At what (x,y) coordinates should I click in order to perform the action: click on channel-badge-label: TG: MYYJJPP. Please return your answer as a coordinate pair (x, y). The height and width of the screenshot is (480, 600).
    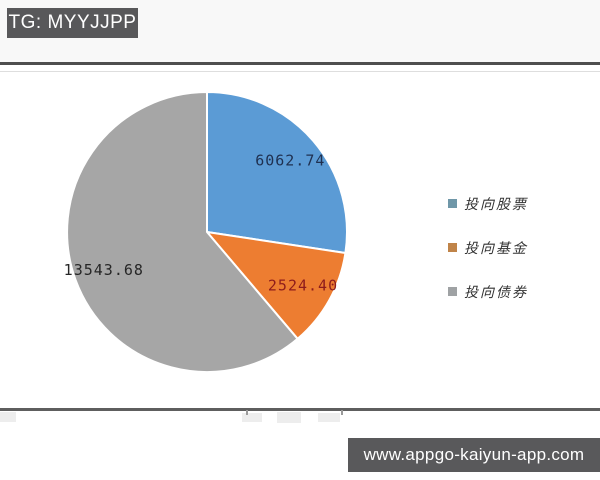
    Looking at the image, I should click on (72, 22).